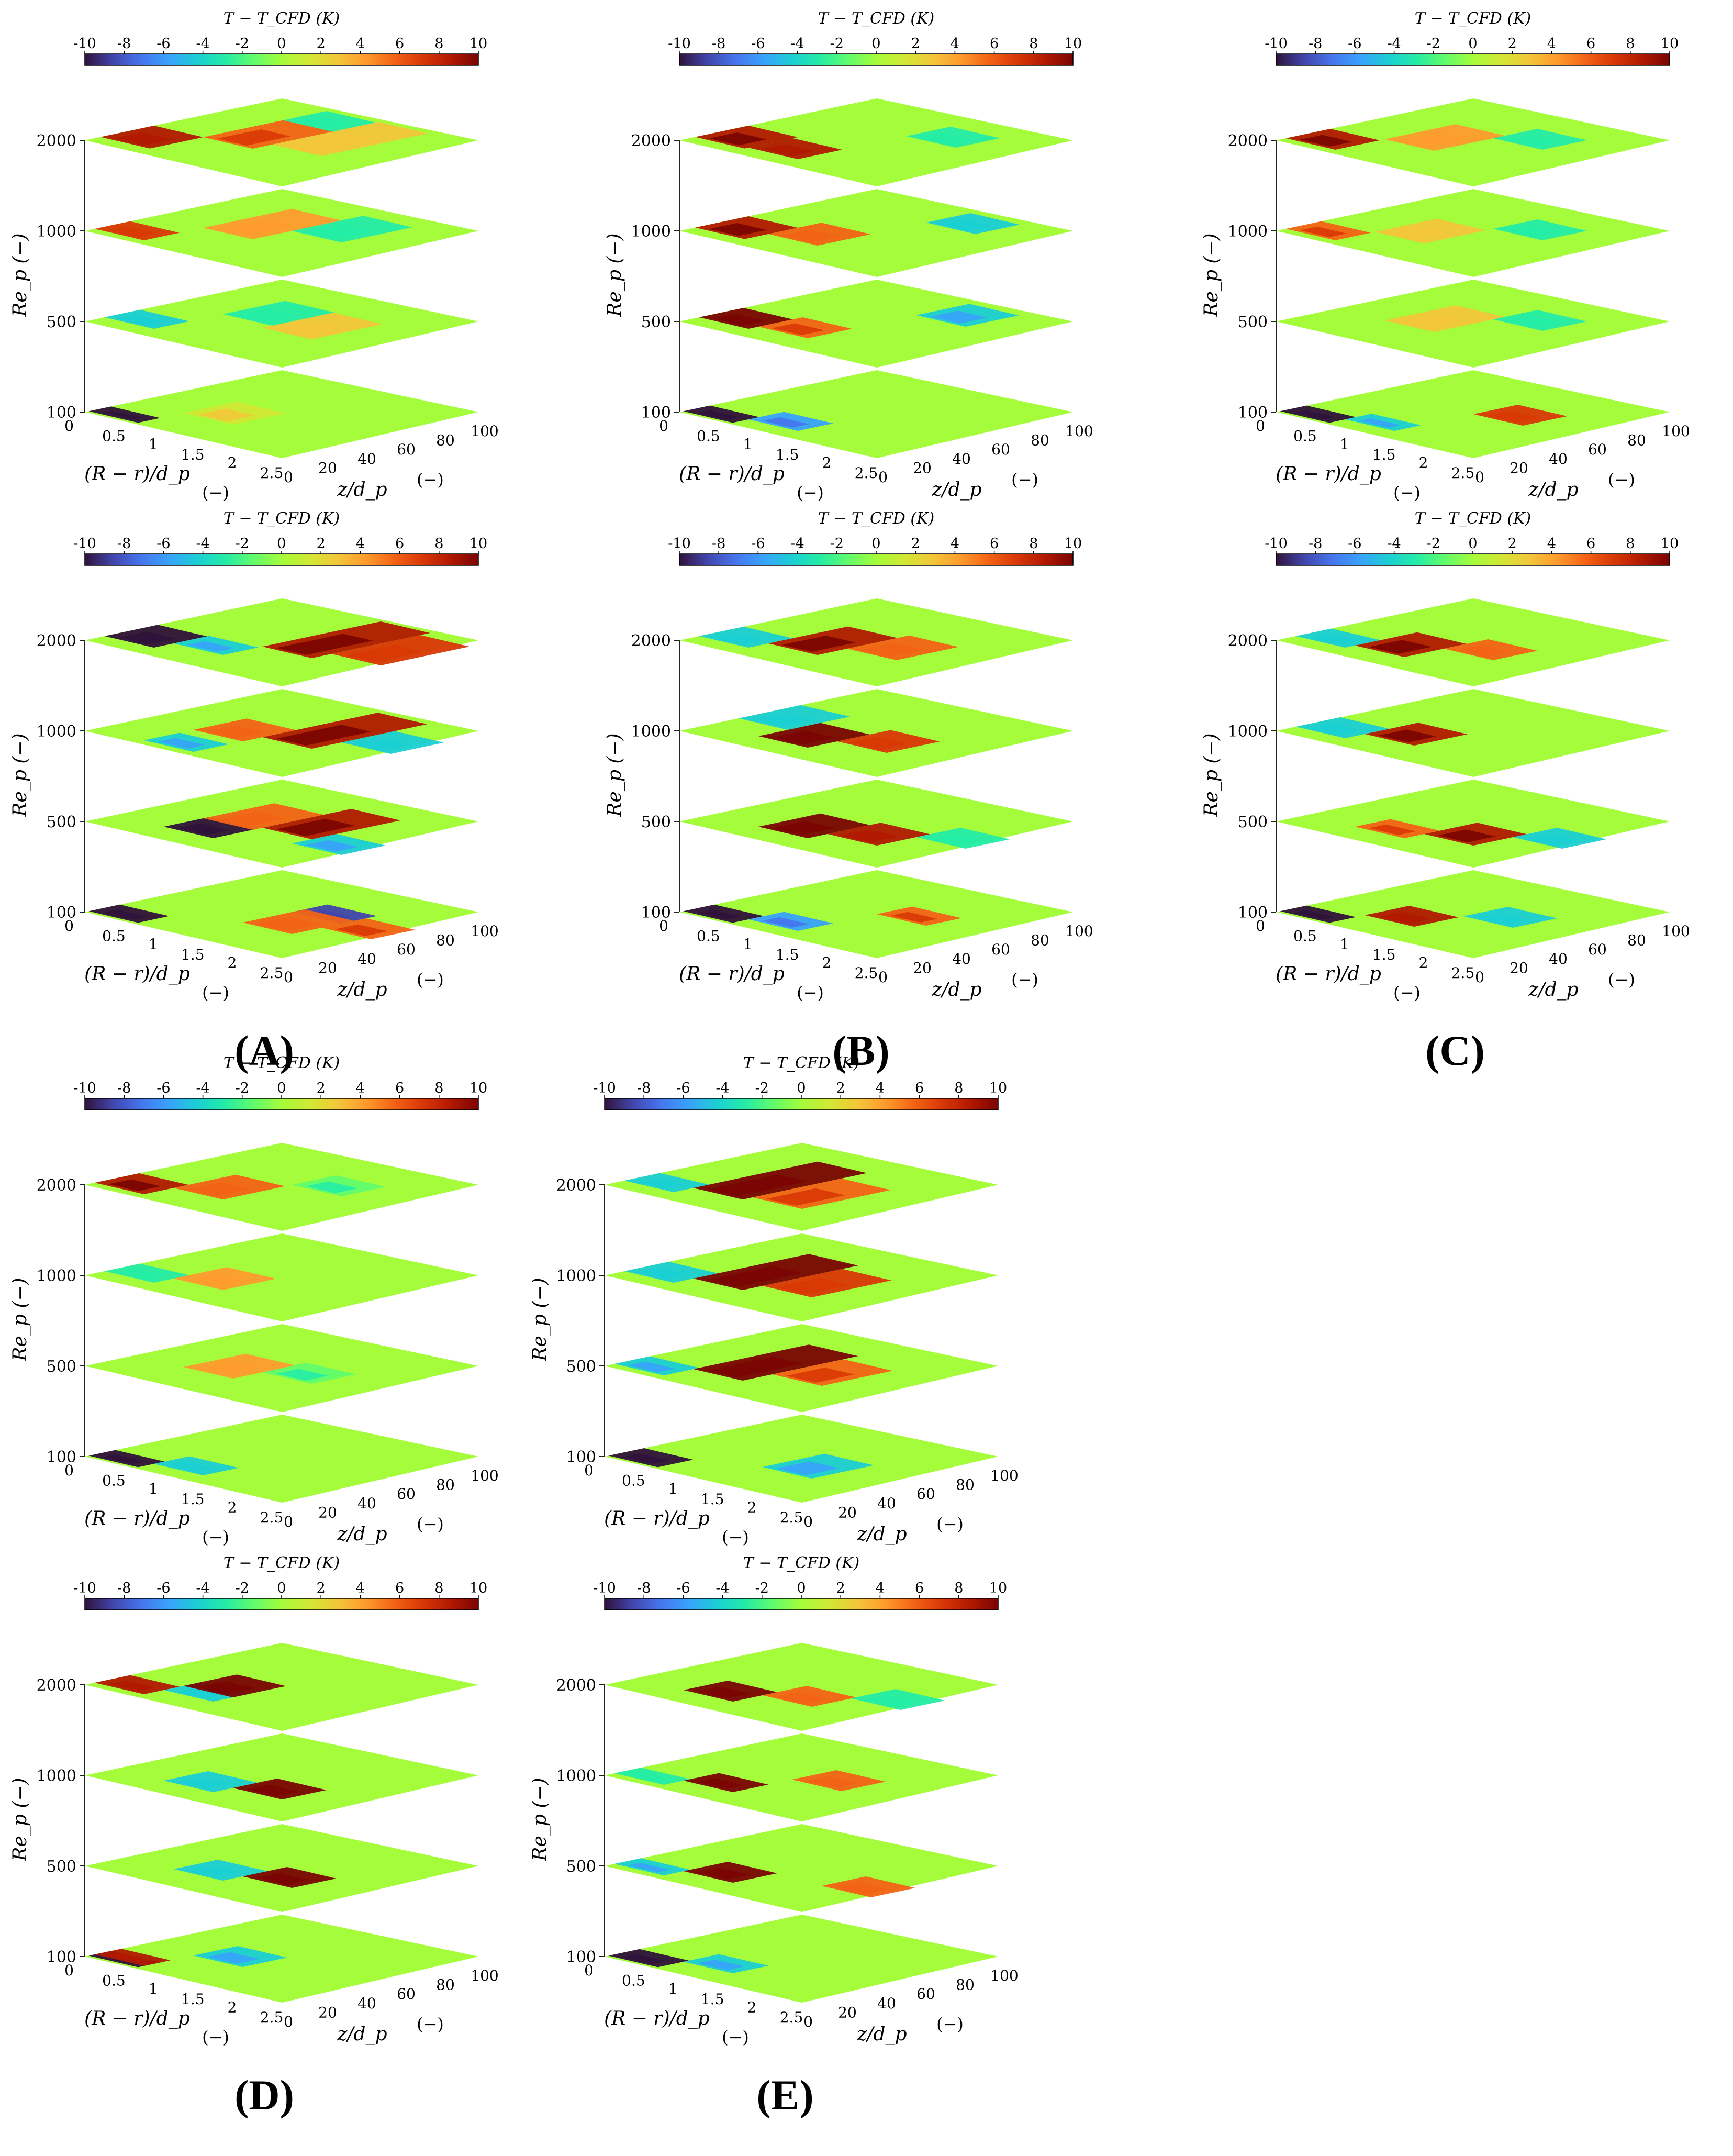  I want to click on plane-re-2000: 2000, so click(257, 642).